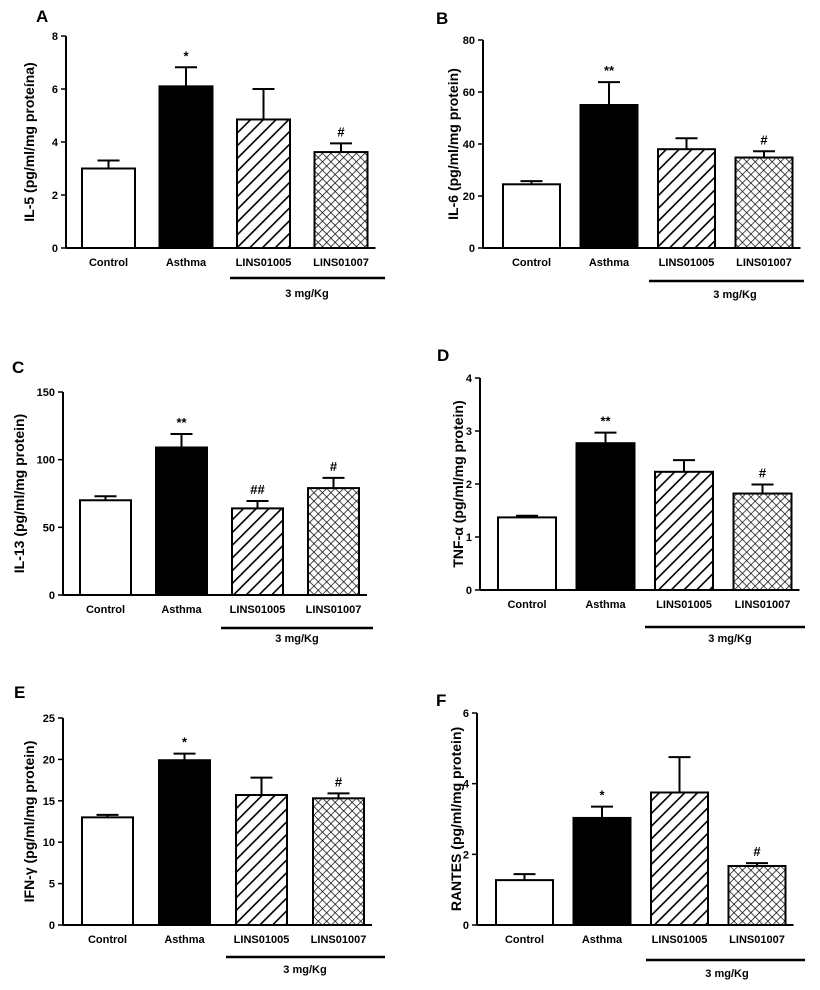 This screenshot has height=990, width=820. I want to click on y-axis-label: IL-6 (pg/ml/mg protein), so click(453, 144).